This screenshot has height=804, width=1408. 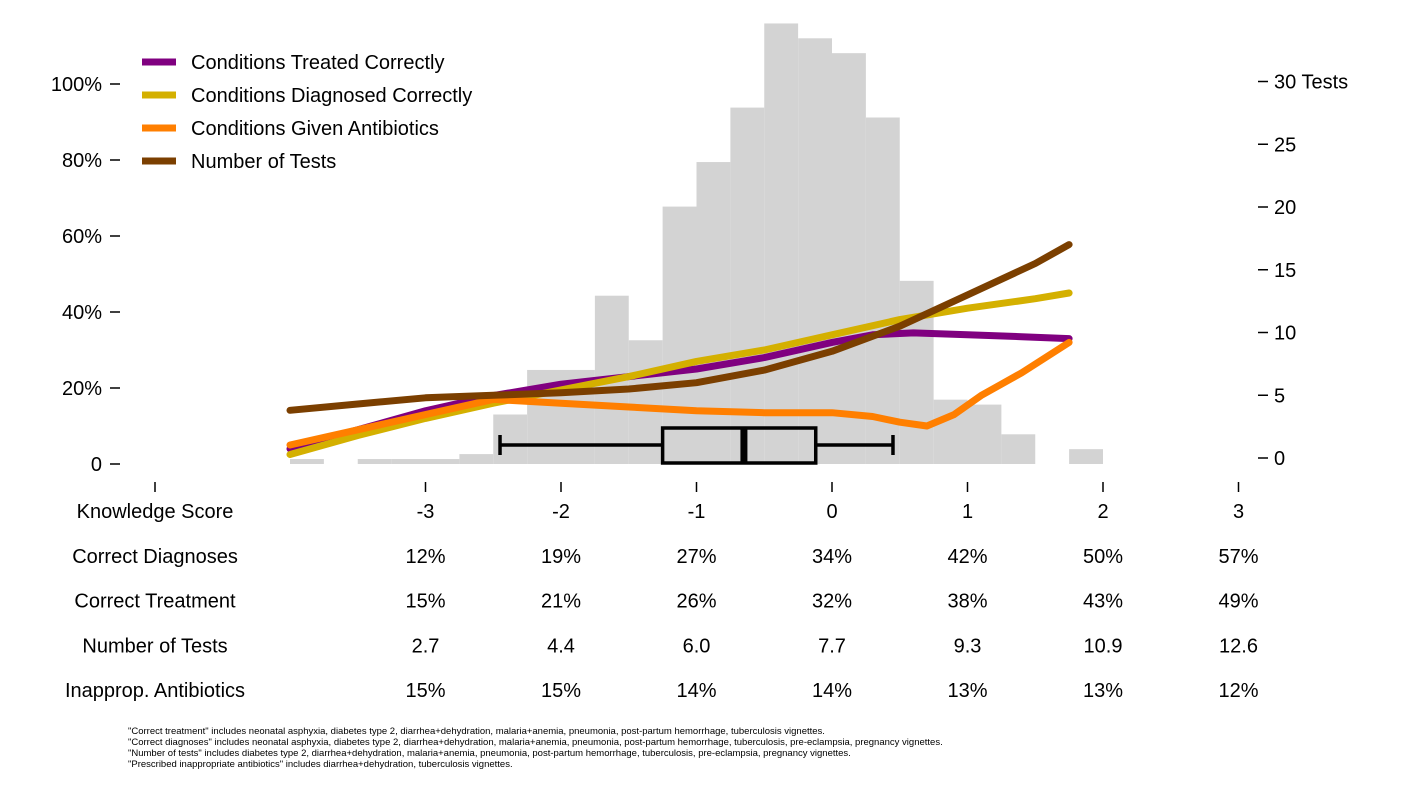 What do you see at coordinates (1303, 271) in the screenshot?
I see `right-axis: 0 5 10 15 20 25 30 Tests` at bounding box center [1303, 271].